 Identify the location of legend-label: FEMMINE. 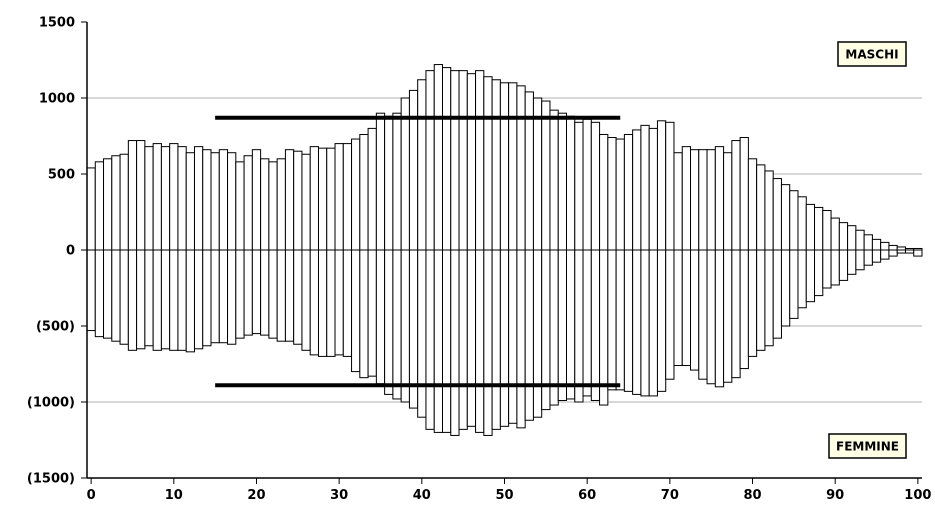
(867, 447).